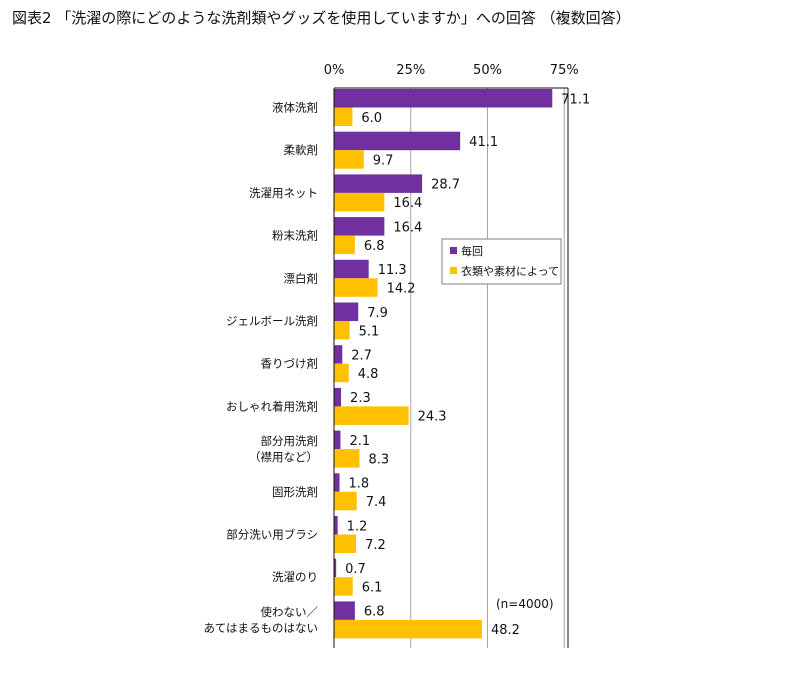 This screenshot has height=682, width=810. Describe the element at coordinates (283, 457) in the screenshot. I see `category-label: （襟用など）` at that location.